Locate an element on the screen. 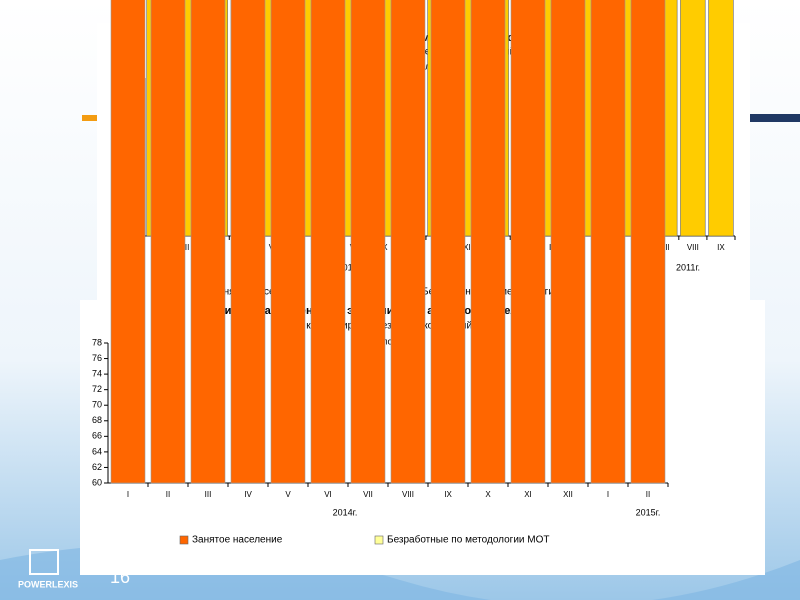 This screenshot has width=800, height=600. logo: POWERLEXIS is located at coordinates (48, 584).